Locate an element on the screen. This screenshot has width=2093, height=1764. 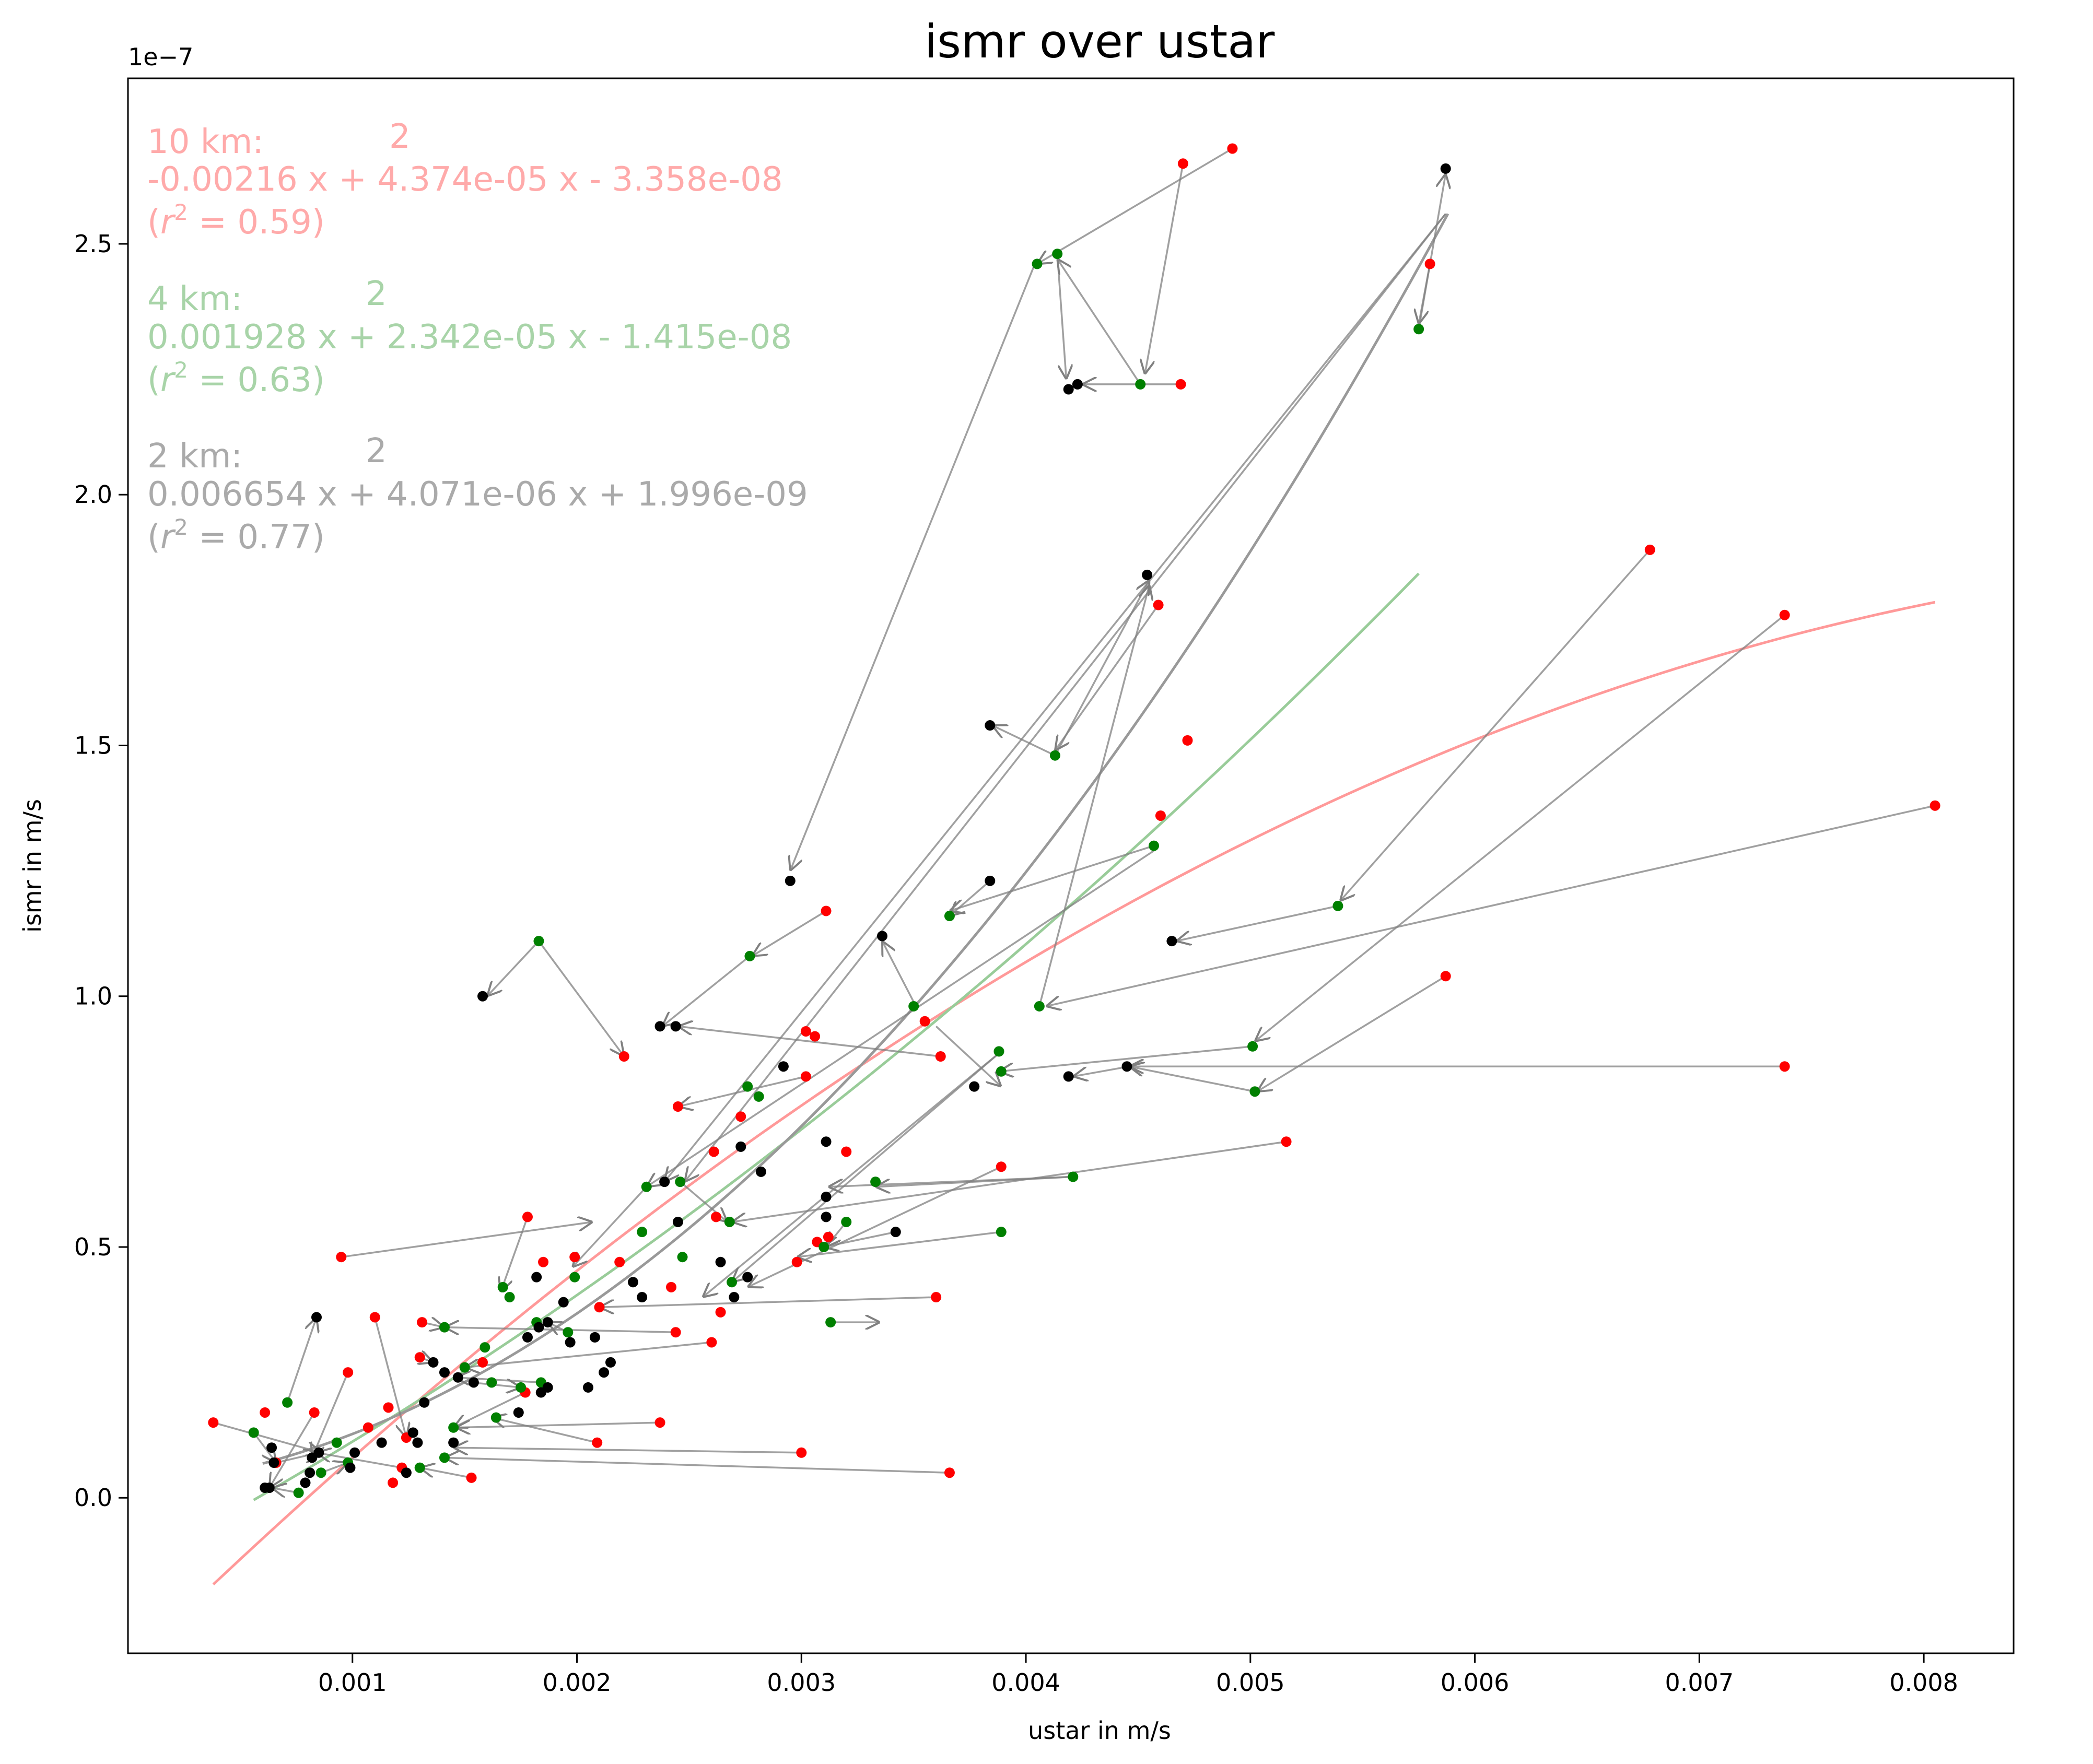
x-axis-label: ustar in m/s is located at coordinates (1099, 1730).